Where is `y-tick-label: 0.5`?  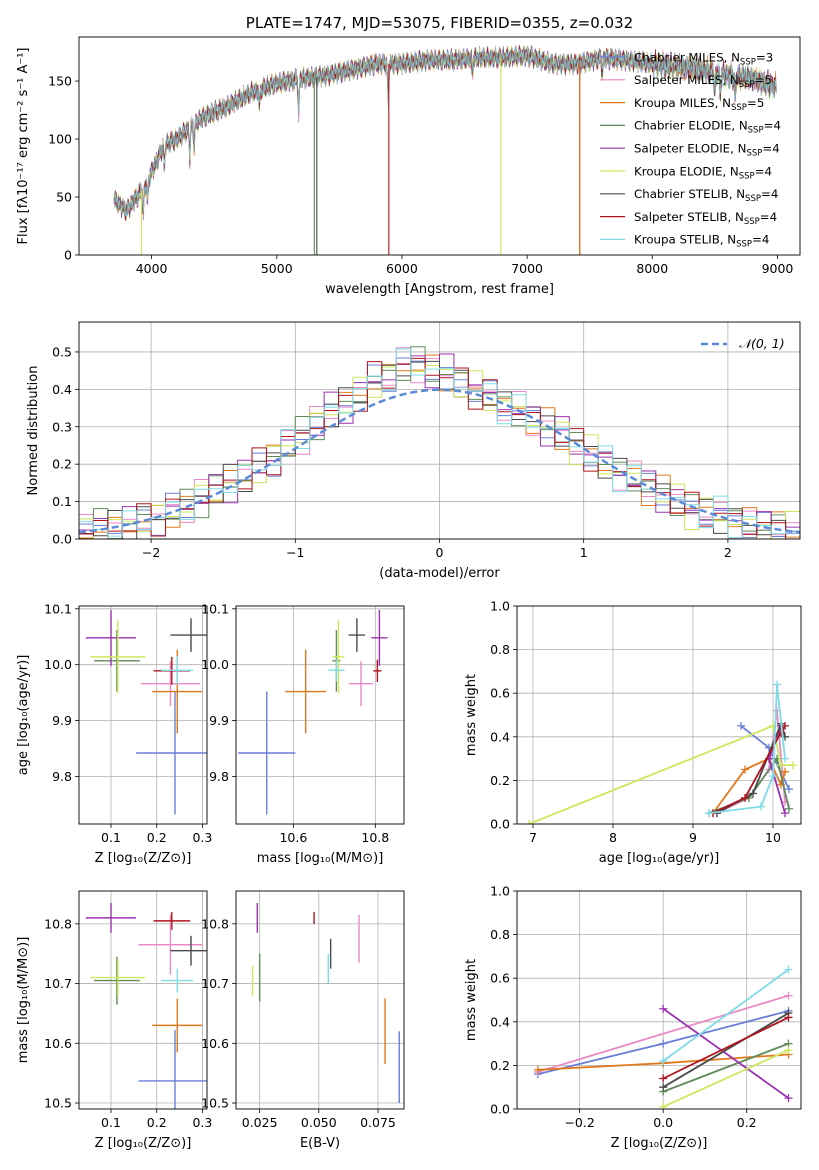 y-tick-label: 0.5 is located at coordinates (62, 351).